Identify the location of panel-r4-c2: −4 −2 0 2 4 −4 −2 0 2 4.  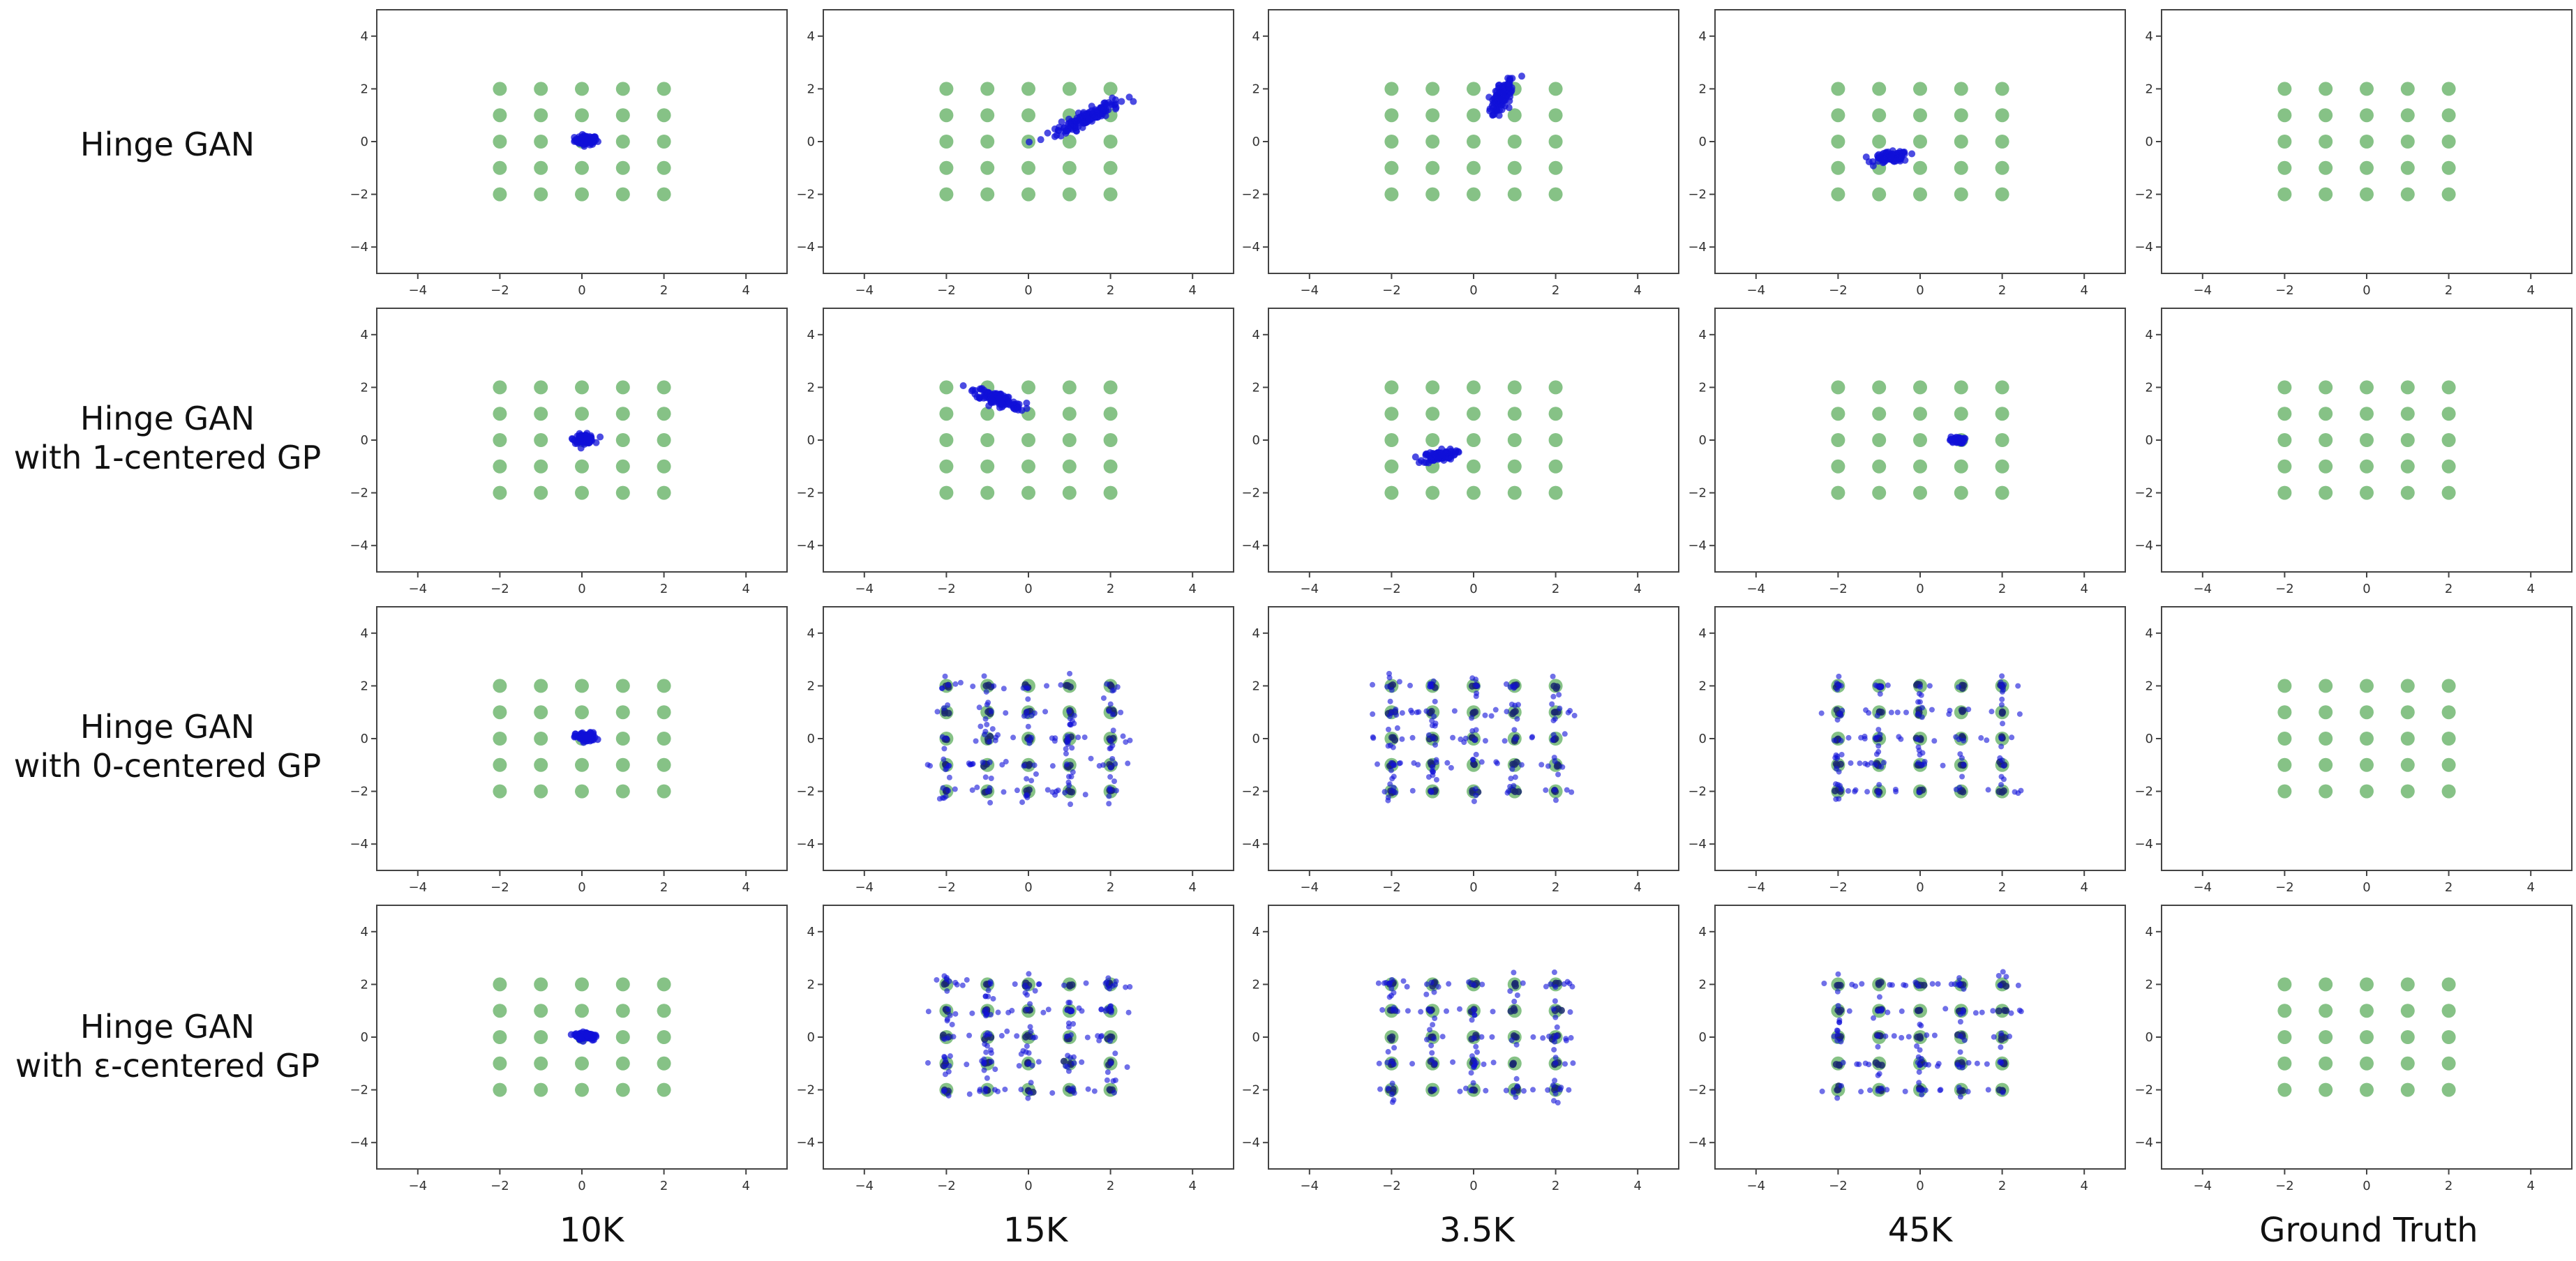
(1015, 1049).